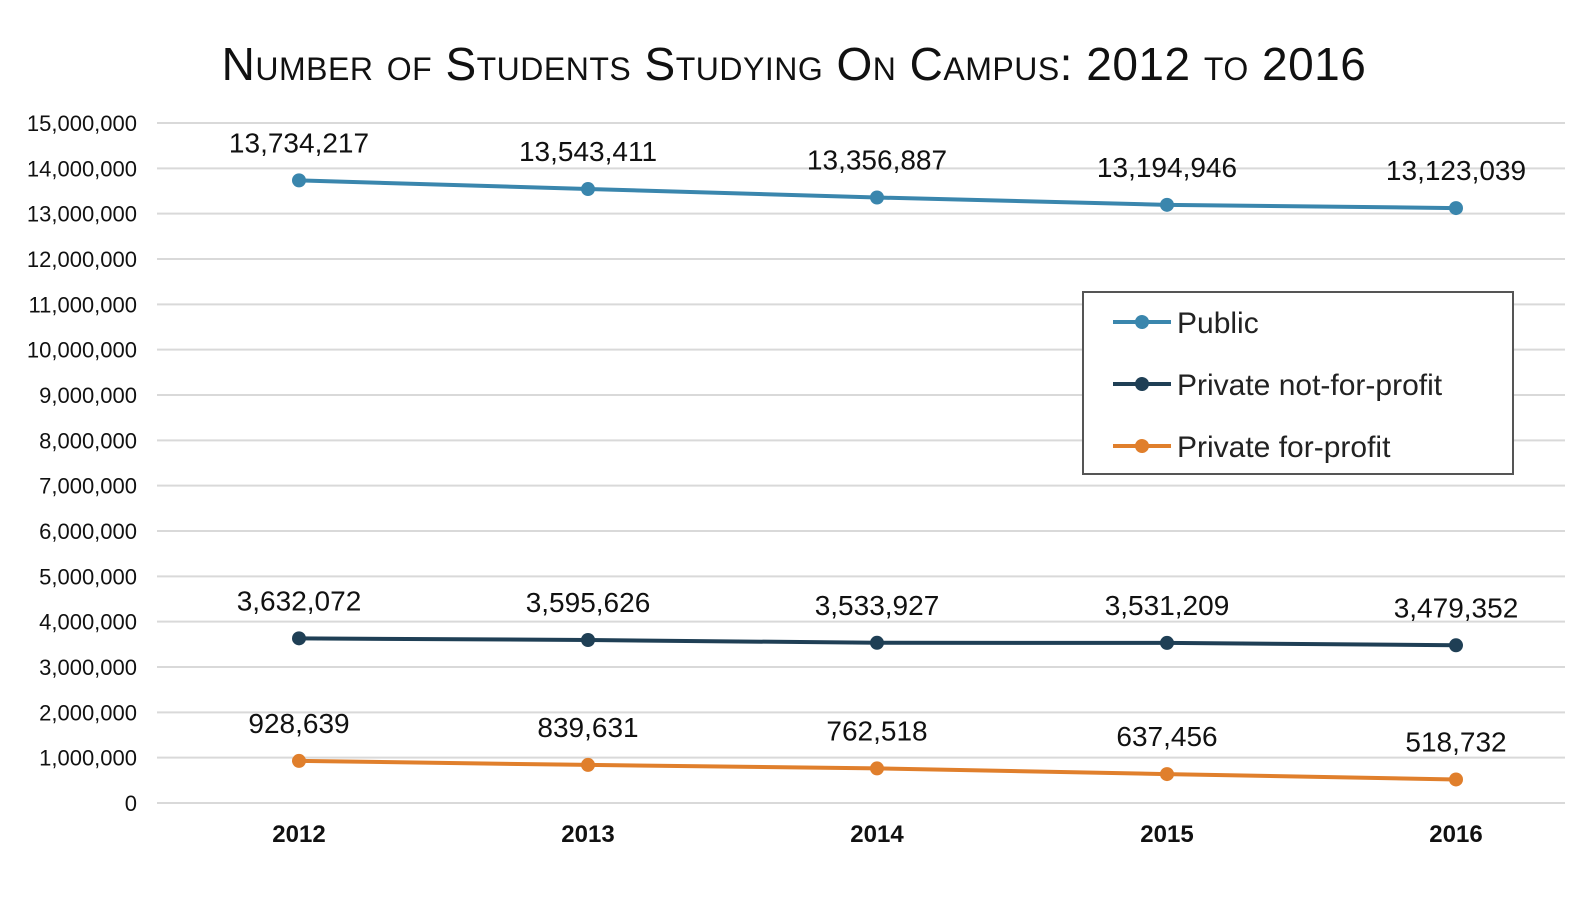 This screenshot has width=1588, height=914. I want to click on y-tick-label: 1,000,000, so click(88, 758).